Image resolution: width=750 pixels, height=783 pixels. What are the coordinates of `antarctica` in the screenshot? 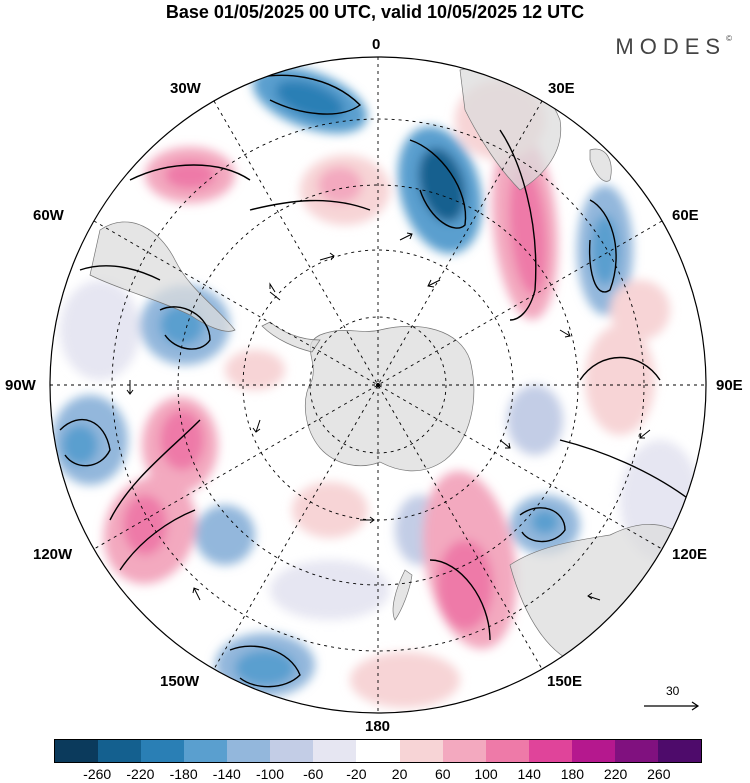 It's located at (390, 398).